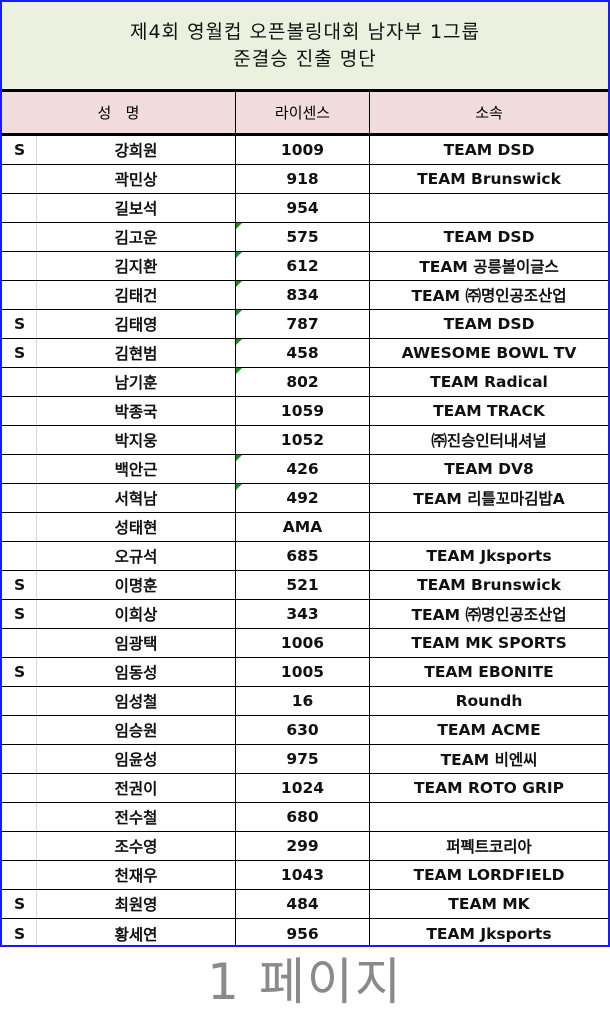 Image resolution: width=610 pixels, height=1017 pixels. What do you see at coordinates (305, 47) in the screenshot?
I see `title-cell: 제4회 영월컵 오픈볼링대회 남자부 1그룹 준결승 진출 명단` at bounding box center [305, 47].